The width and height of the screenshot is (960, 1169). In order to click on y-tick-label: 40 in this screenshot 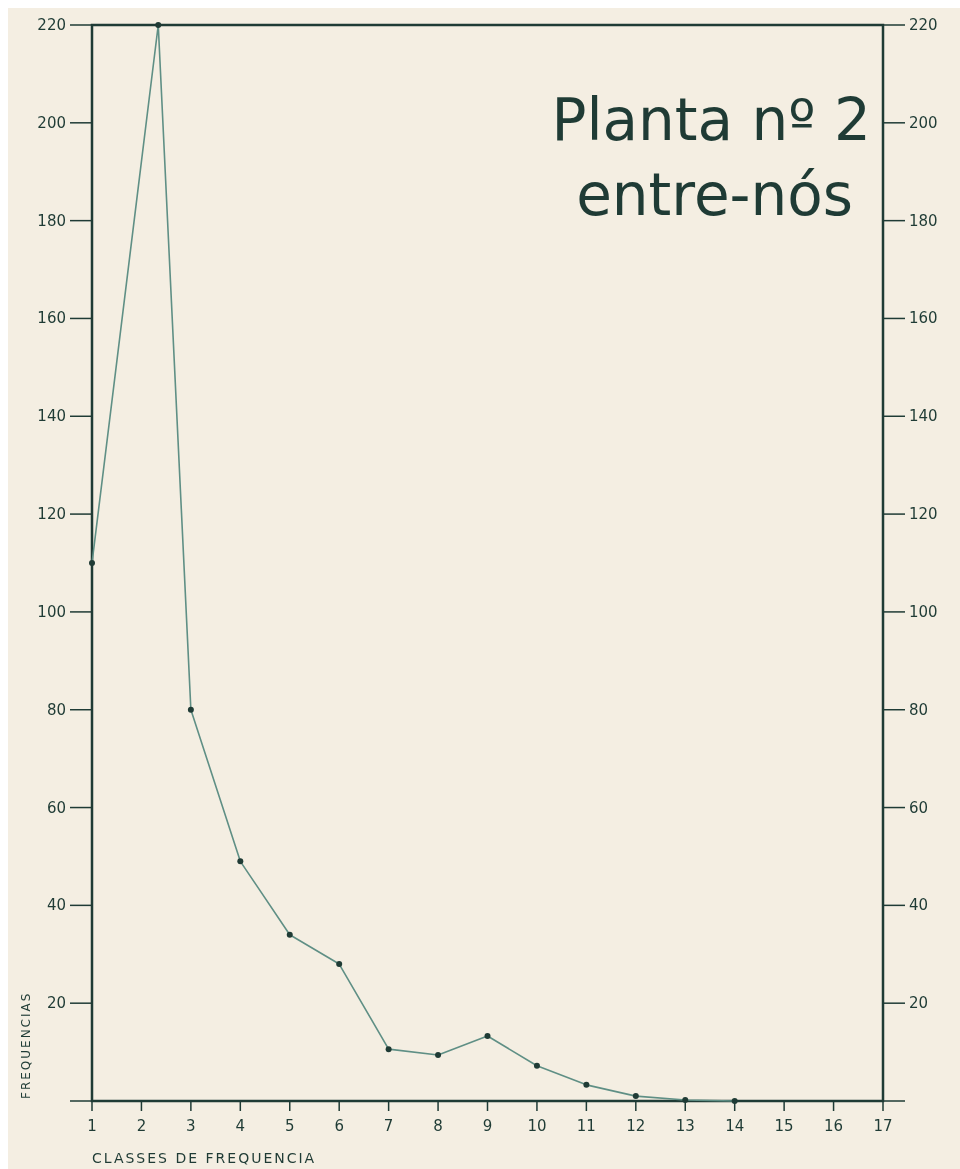, I will do `click(56, 905)`.